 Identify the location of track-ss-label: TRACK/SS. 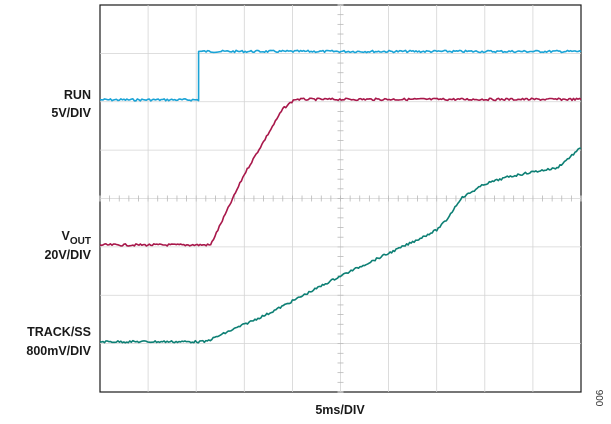
(59, 332).